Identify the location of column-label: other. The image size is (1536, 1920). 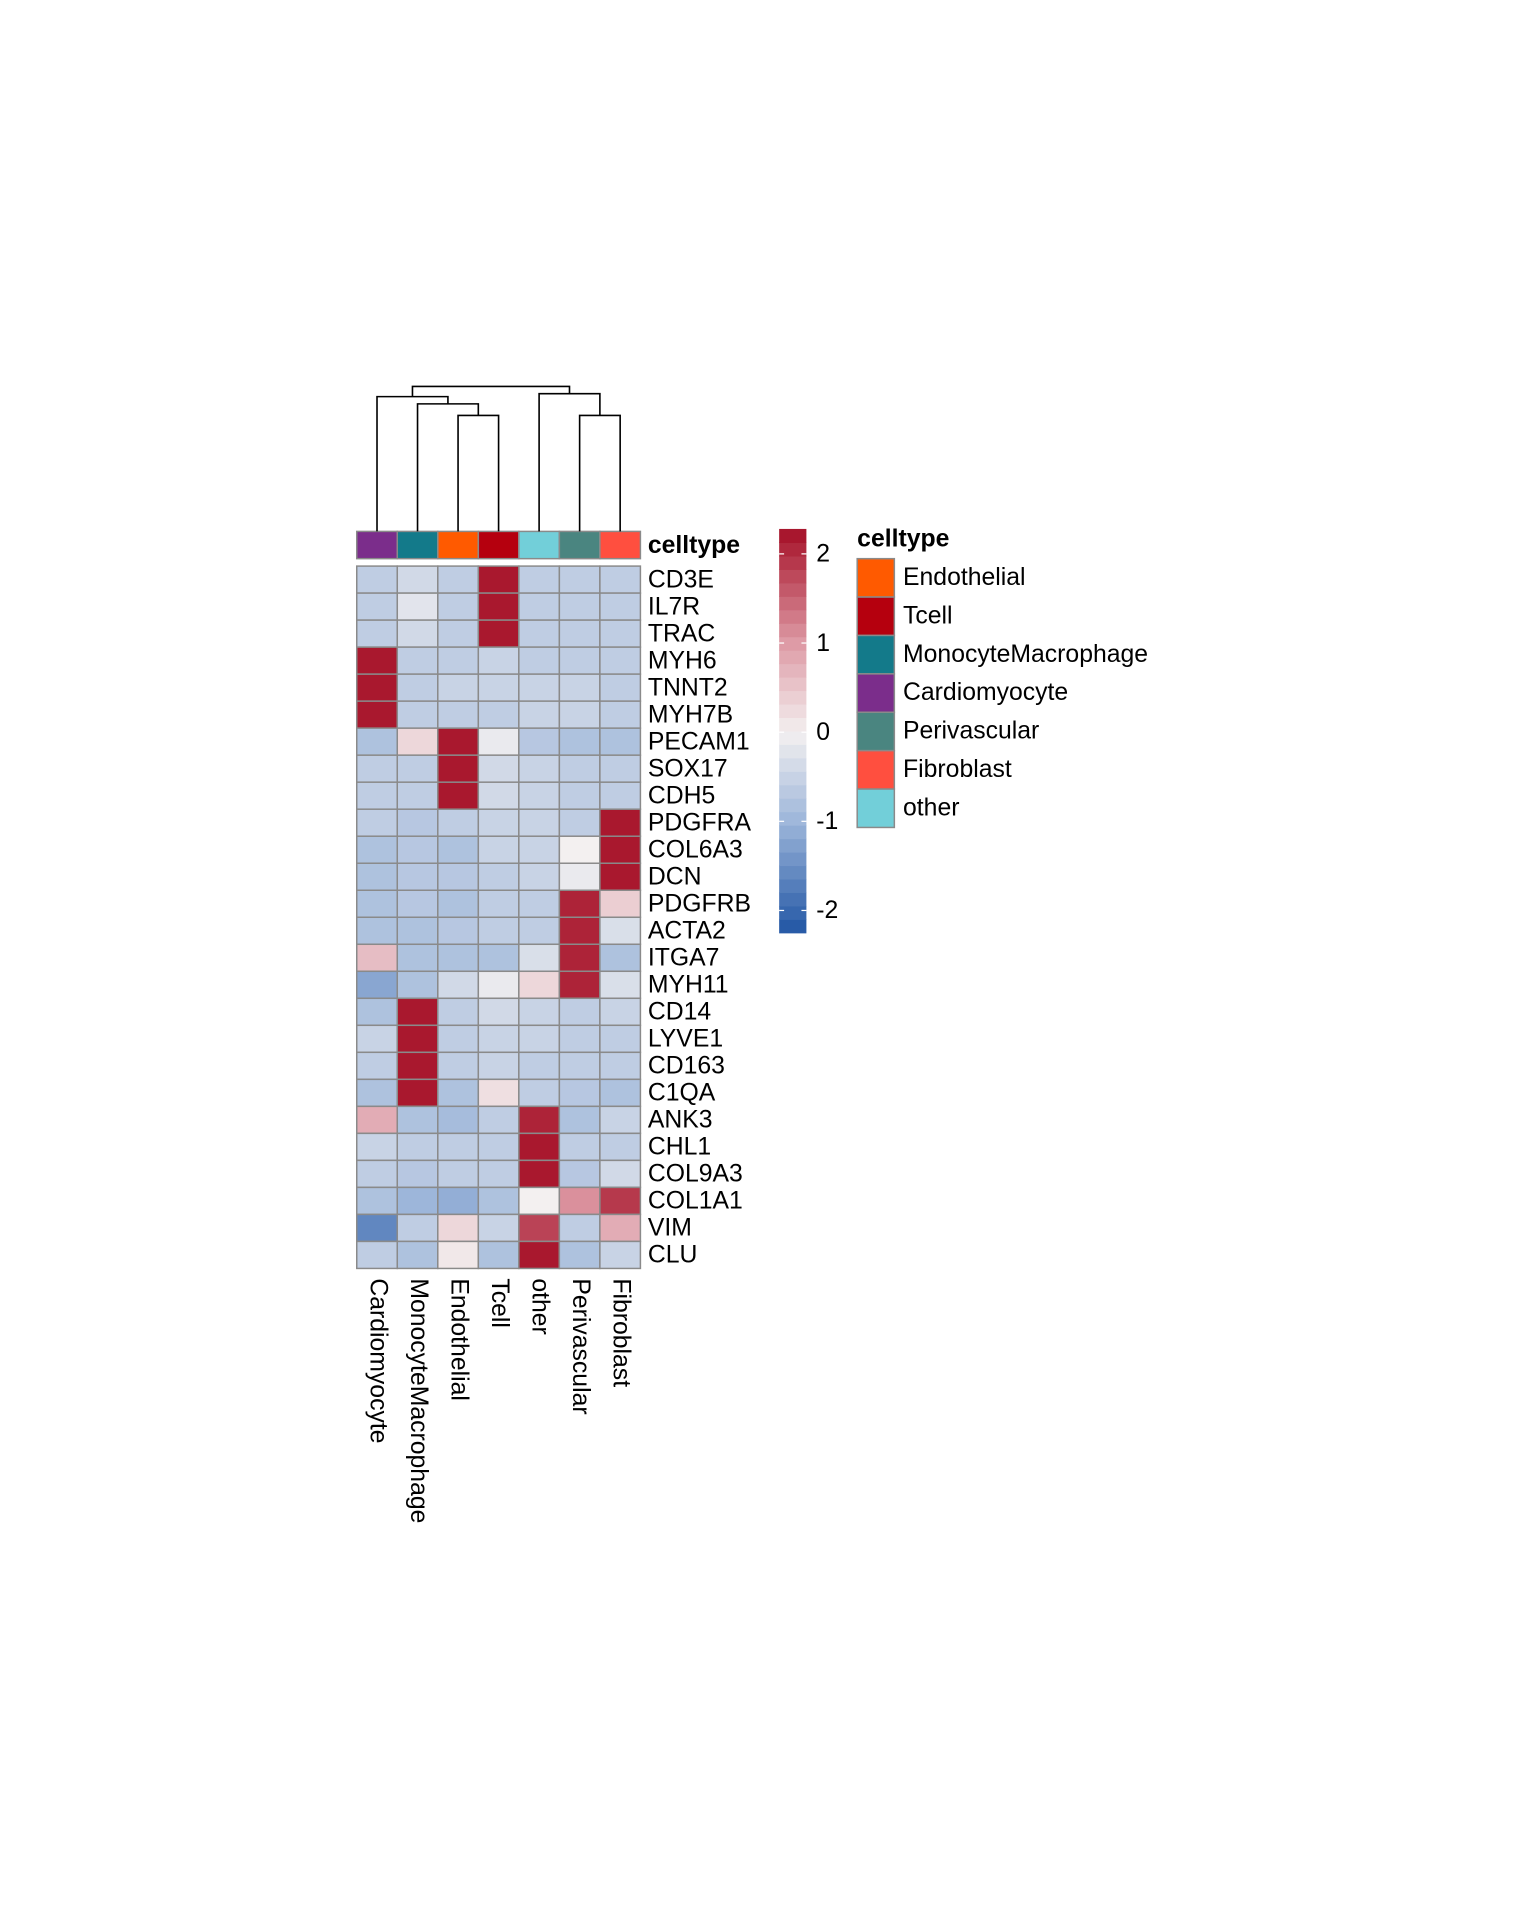
(540, 1306).